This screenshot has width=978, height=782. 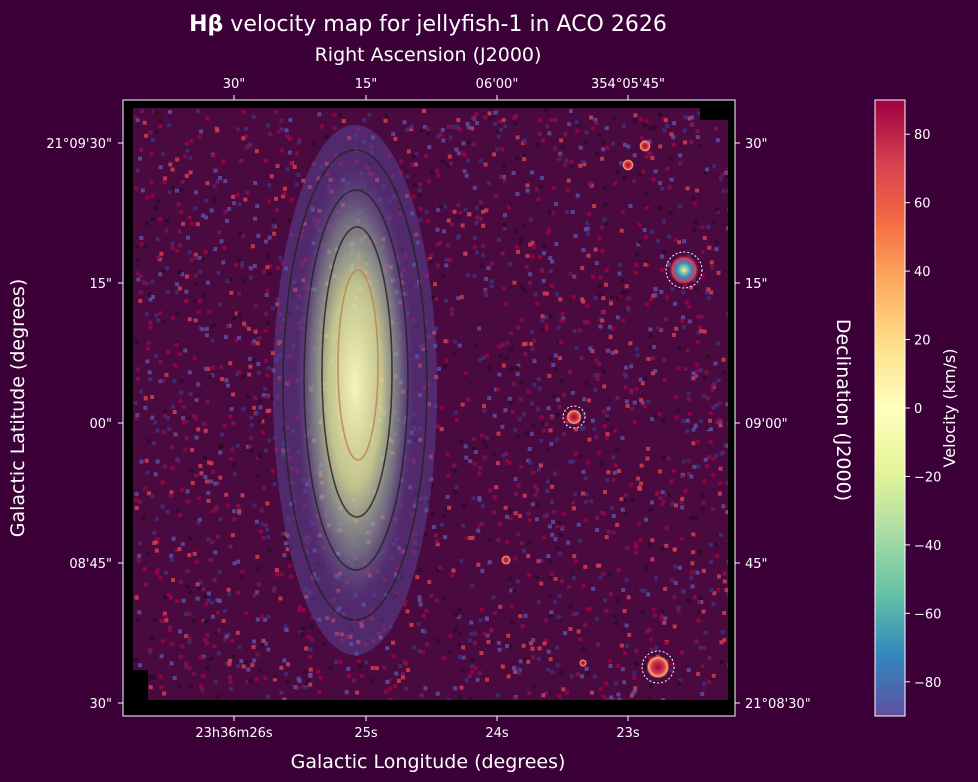 What do you see at coordinates (428, 55) in the screenshot?
I see `top-axis-label: Right Ascension (J2000)` at bounding box center [428, 55].